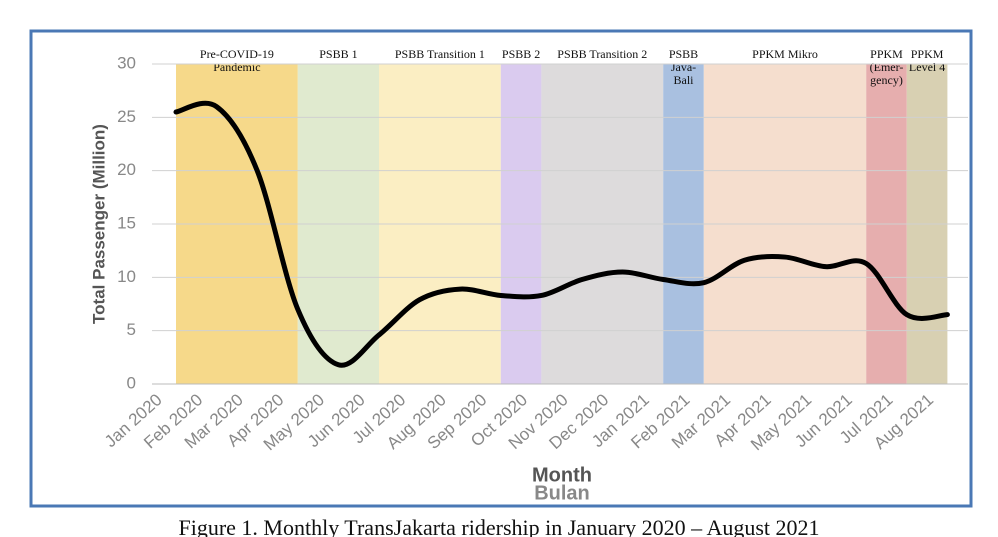  What do you see at coordinates (785, 54) in the screenshot?
I see `phase-label: PPKM Mikro` at bounding box center [785, 54].